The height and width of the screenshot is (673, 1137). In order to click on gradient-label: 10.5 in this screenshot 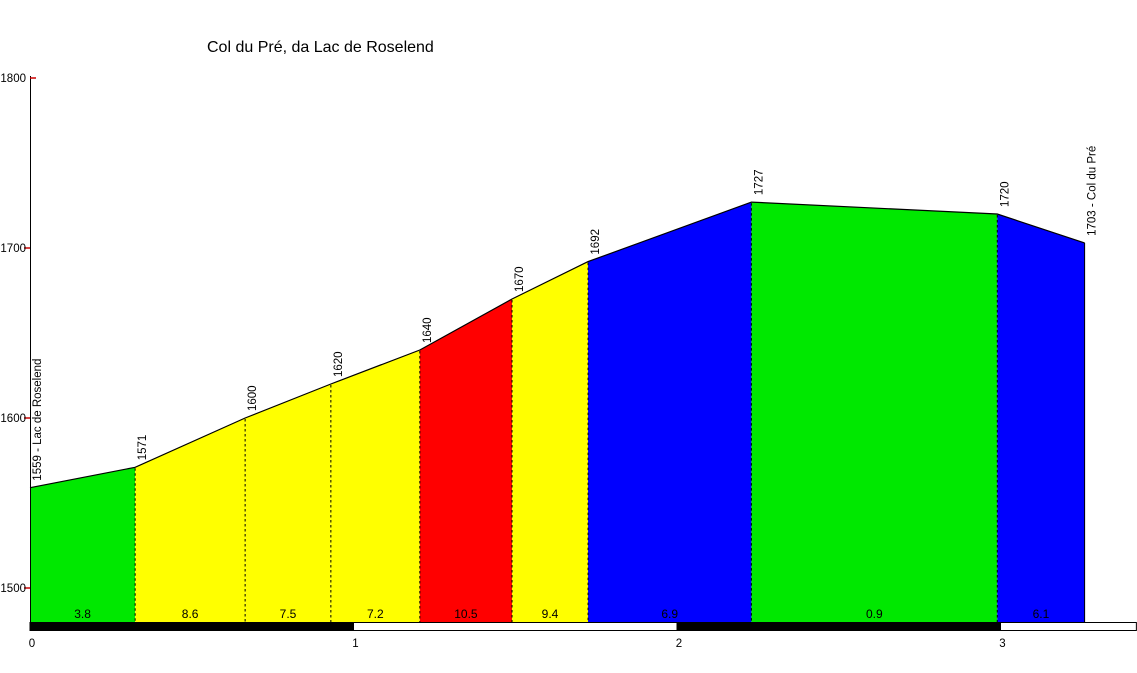, I will do `click(466, 614)`.